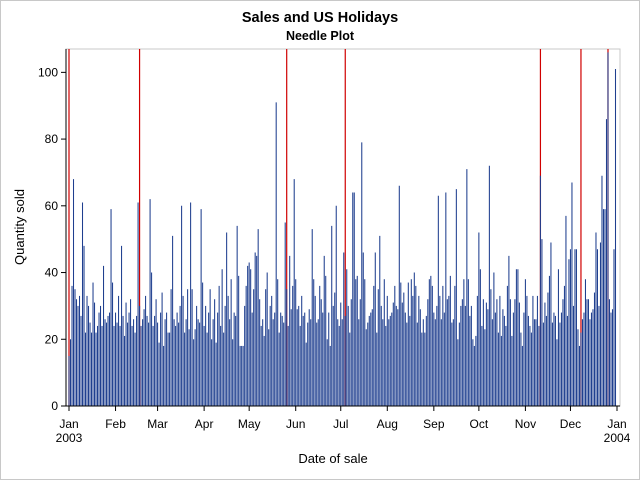 This screenshot has height=480, width=640. Describe the element at coordinates (525, 424) in the screenshot. I see `x-tick-label: Nov` at that location.